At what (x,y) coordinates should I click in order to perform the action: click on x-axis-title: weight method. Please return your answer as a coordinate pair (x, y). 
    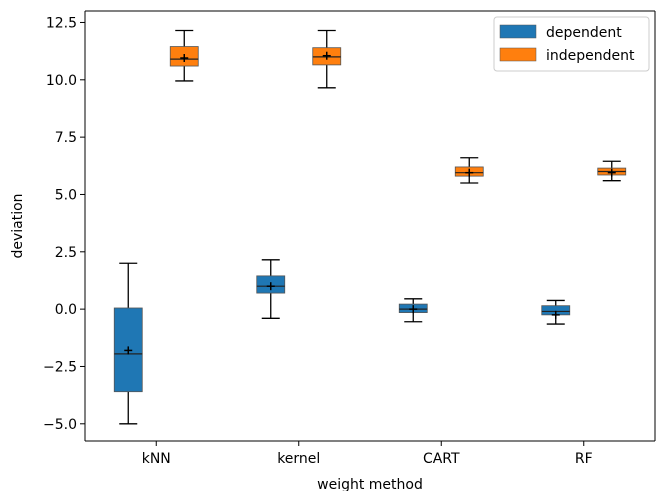
    Looking at the image, I should click on (370, 484).